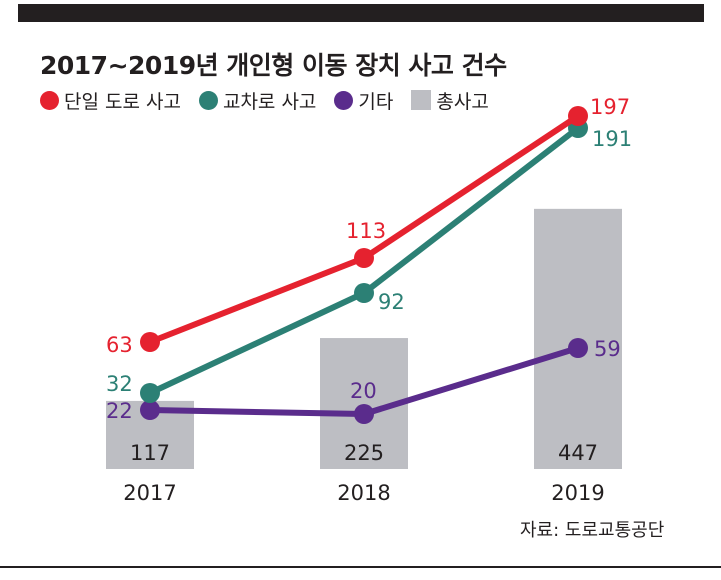 The height and width of the screenshot is (580, 721). What do you see at coordinates (364, 453) in the screenshot?
I see `bar-label-total-2018: 225` at bounding box center [364, 453].